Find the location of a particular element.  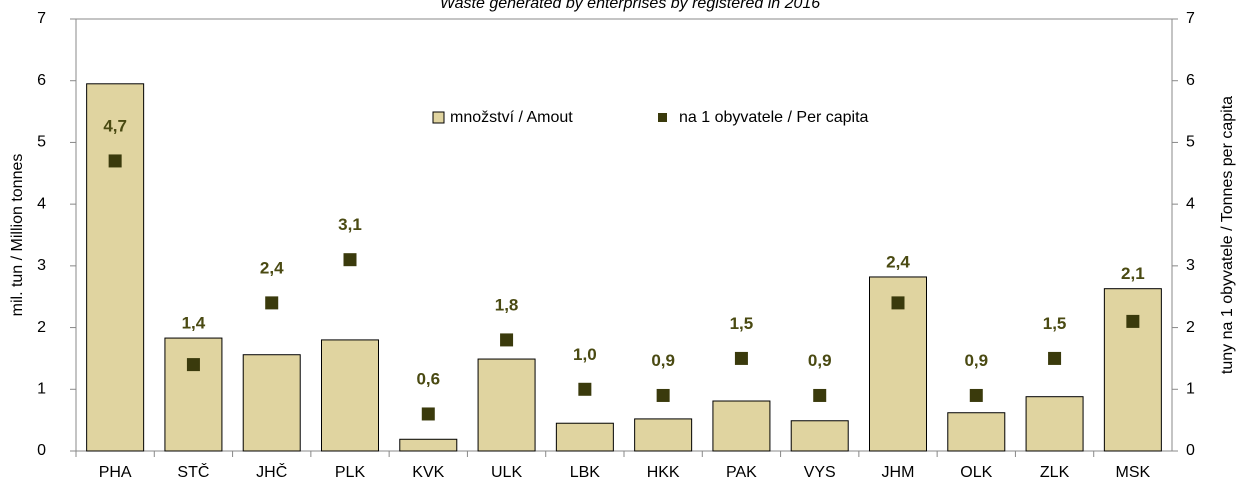

y2-tick-label: 1 is located at coordinates (1190, 389).